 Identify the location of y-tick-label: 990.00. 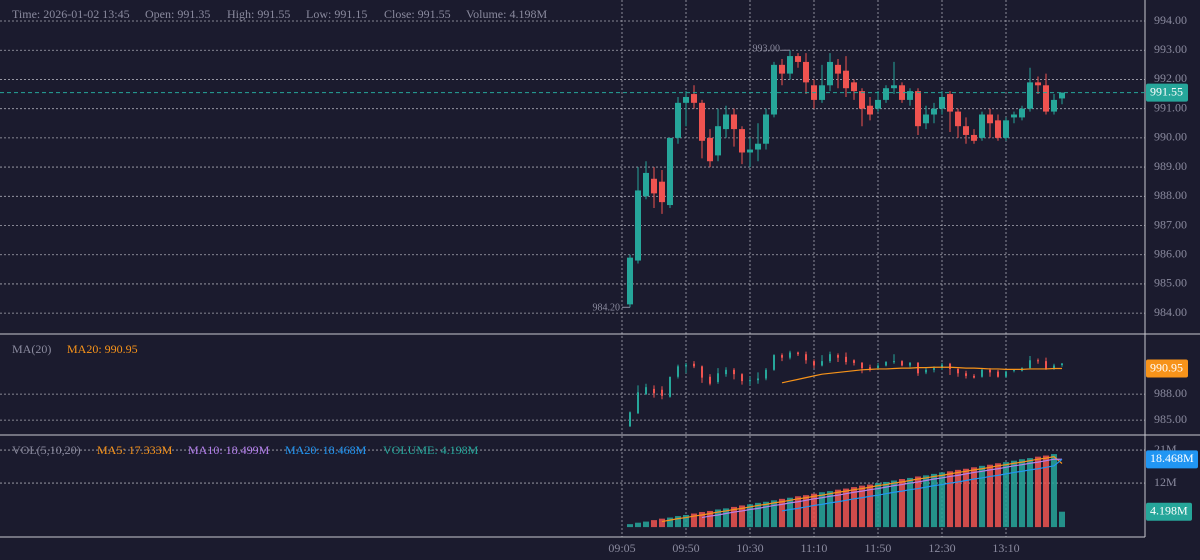
(1170, 137).